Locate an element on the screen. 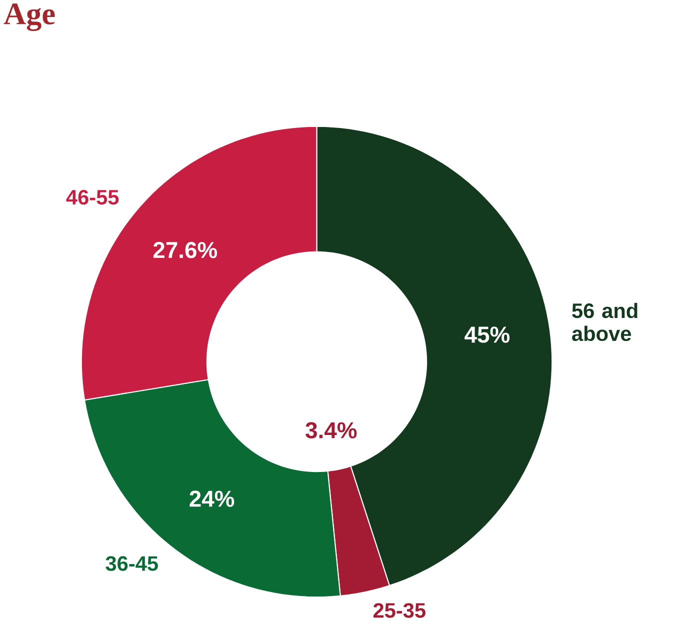 This screenshot has height=621, width=690. data-label: 24% is located at coordinates (212, 498).